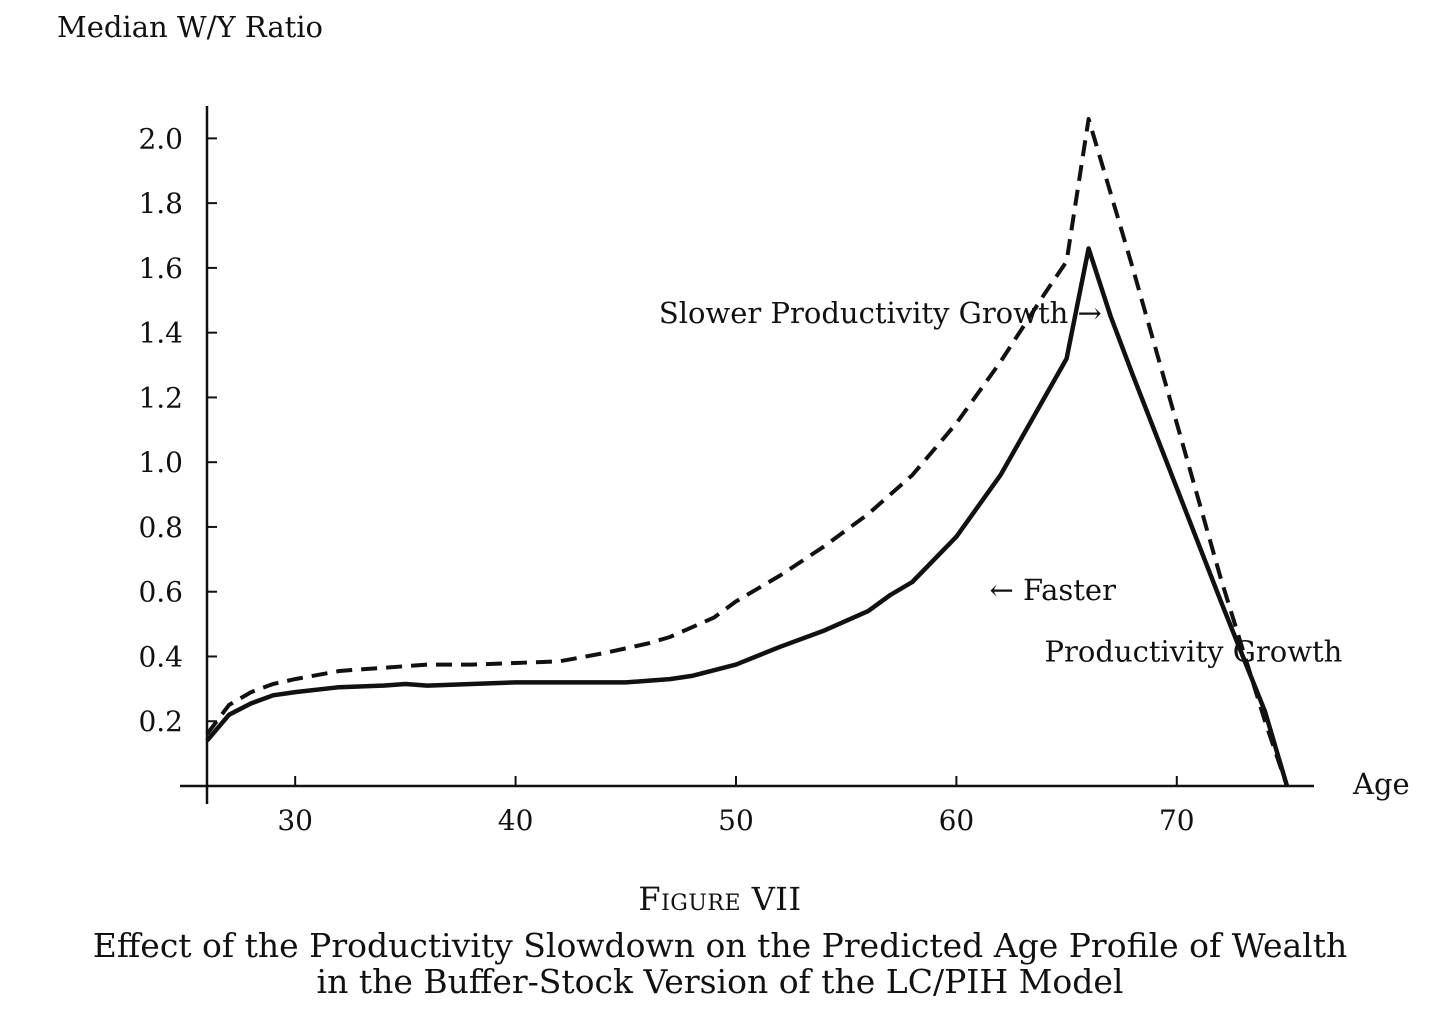  I want to click on y-tick-label: 2.0, so click(160, 138).